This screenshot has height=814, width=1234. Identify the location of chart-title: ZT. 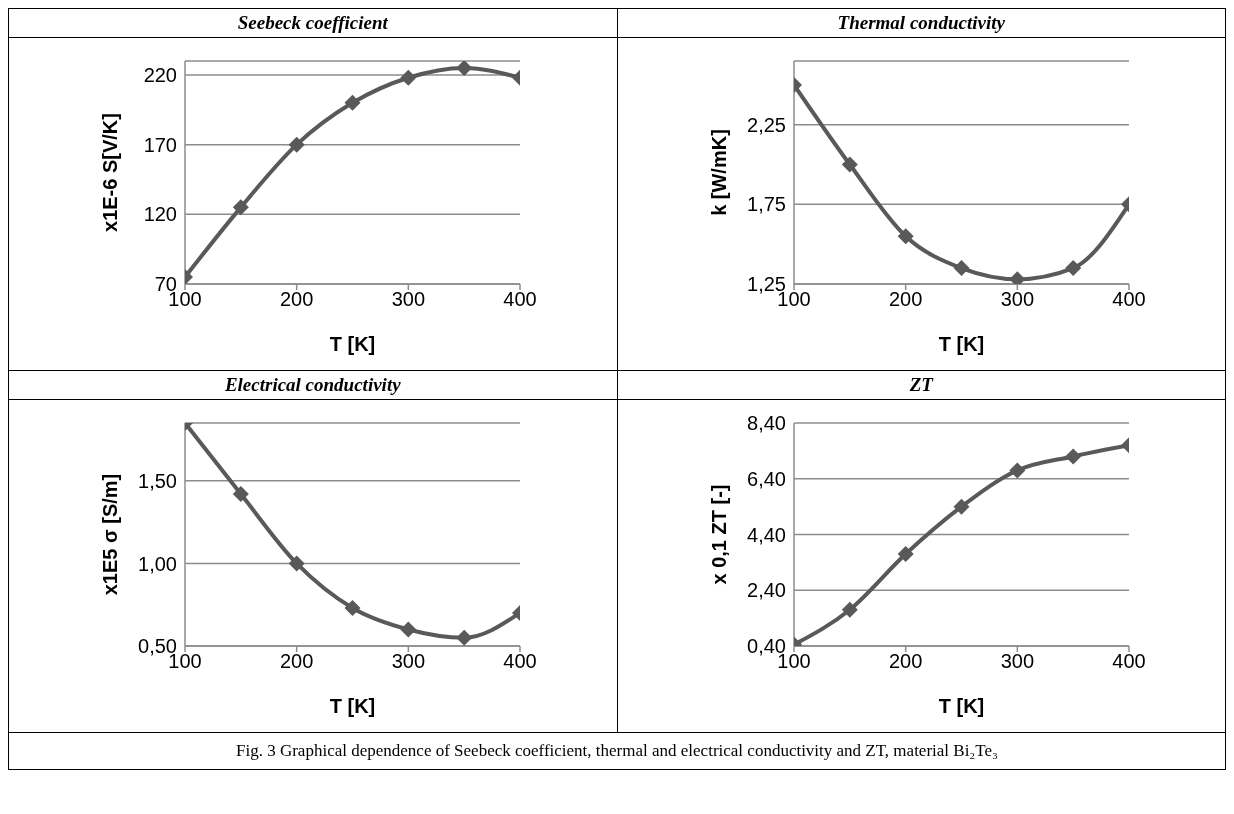
(921, 385).